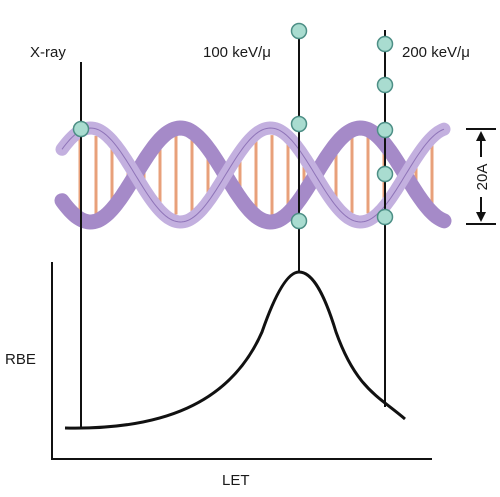  I want to click on 100kev-label: 100 keV/μ, so click(237, 52).